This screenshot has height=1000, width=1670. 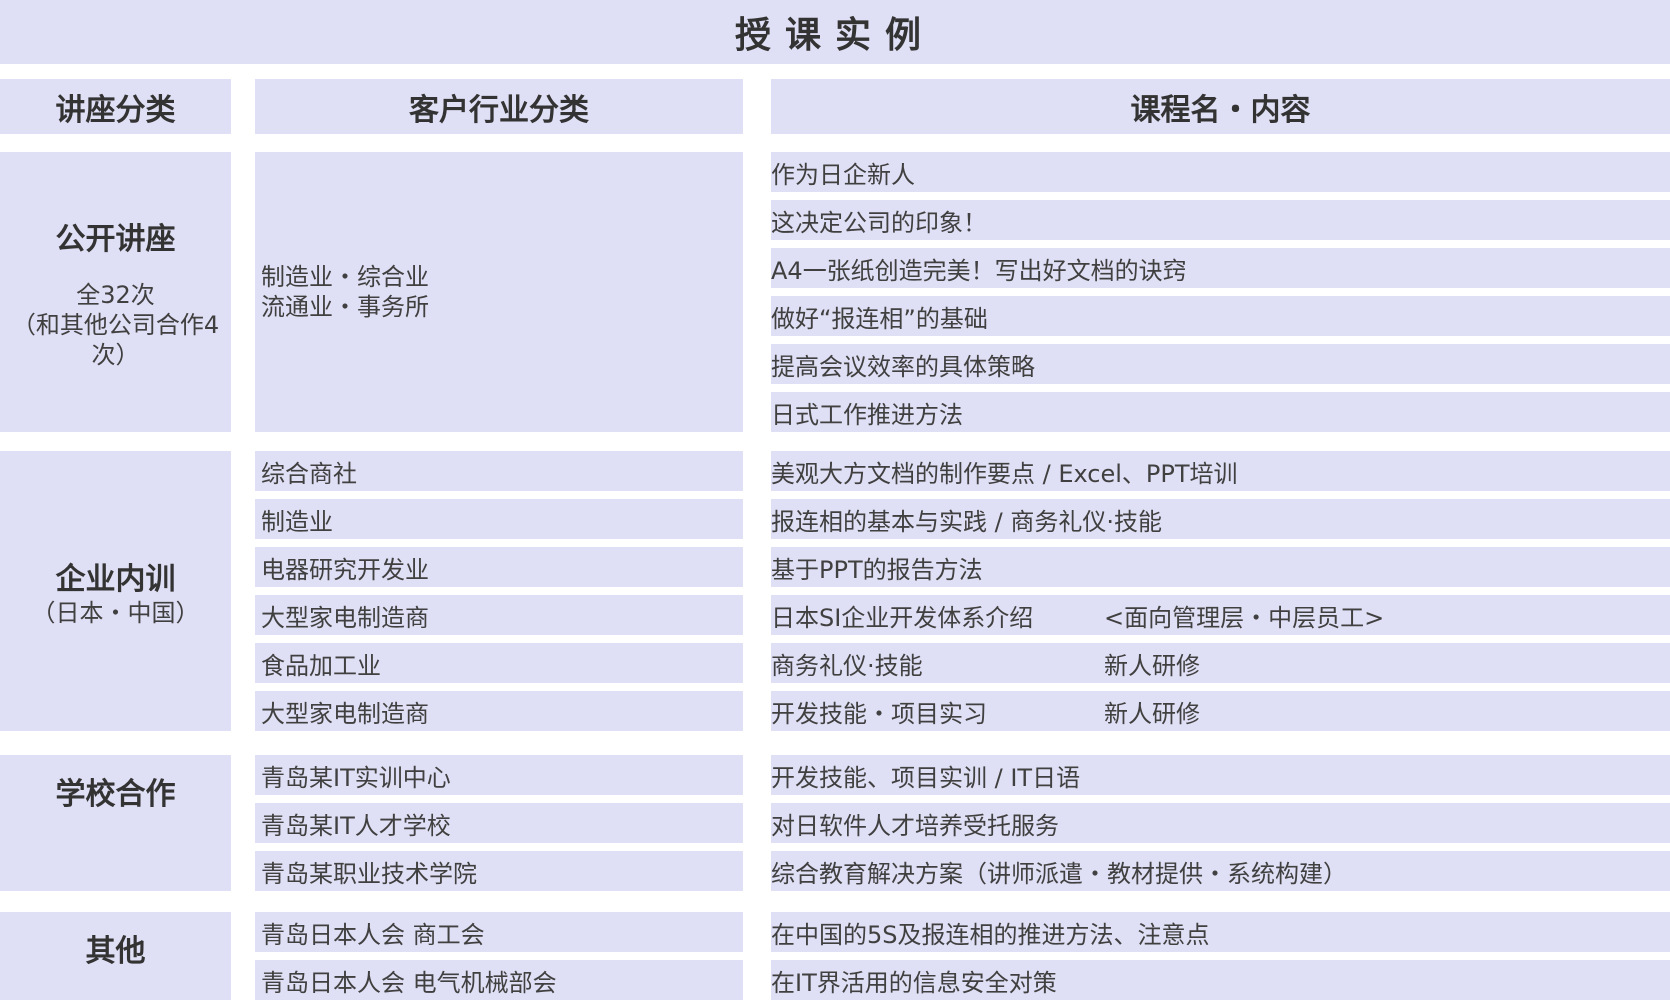 What do you see at coordinates (1059, 873) in the screenshot?
I see `course-name: 综合教育解决方案（讲师派遣・教材提供・系统构建）` at bounding box center [1059, 873].